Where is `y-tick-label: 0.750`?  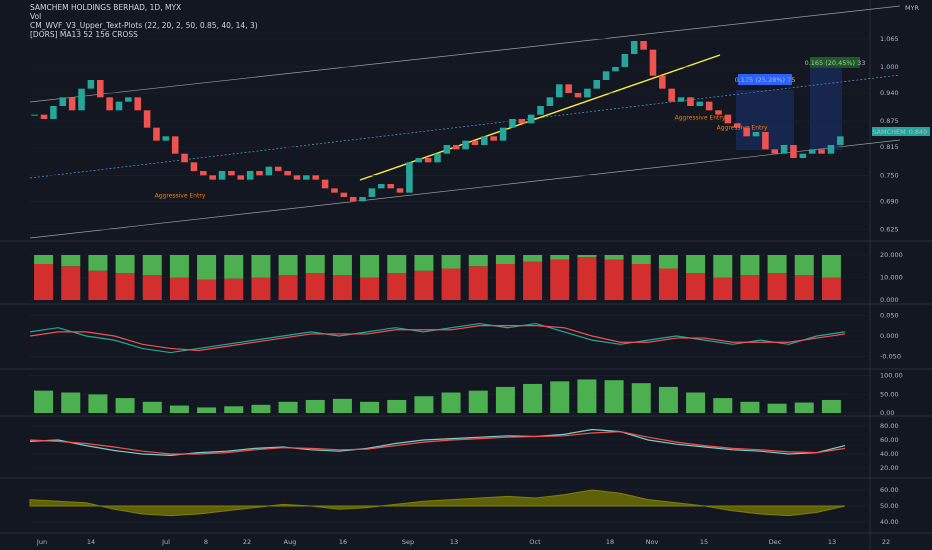
y-tick-label: 0.750 is located at coordinates (889, 175).